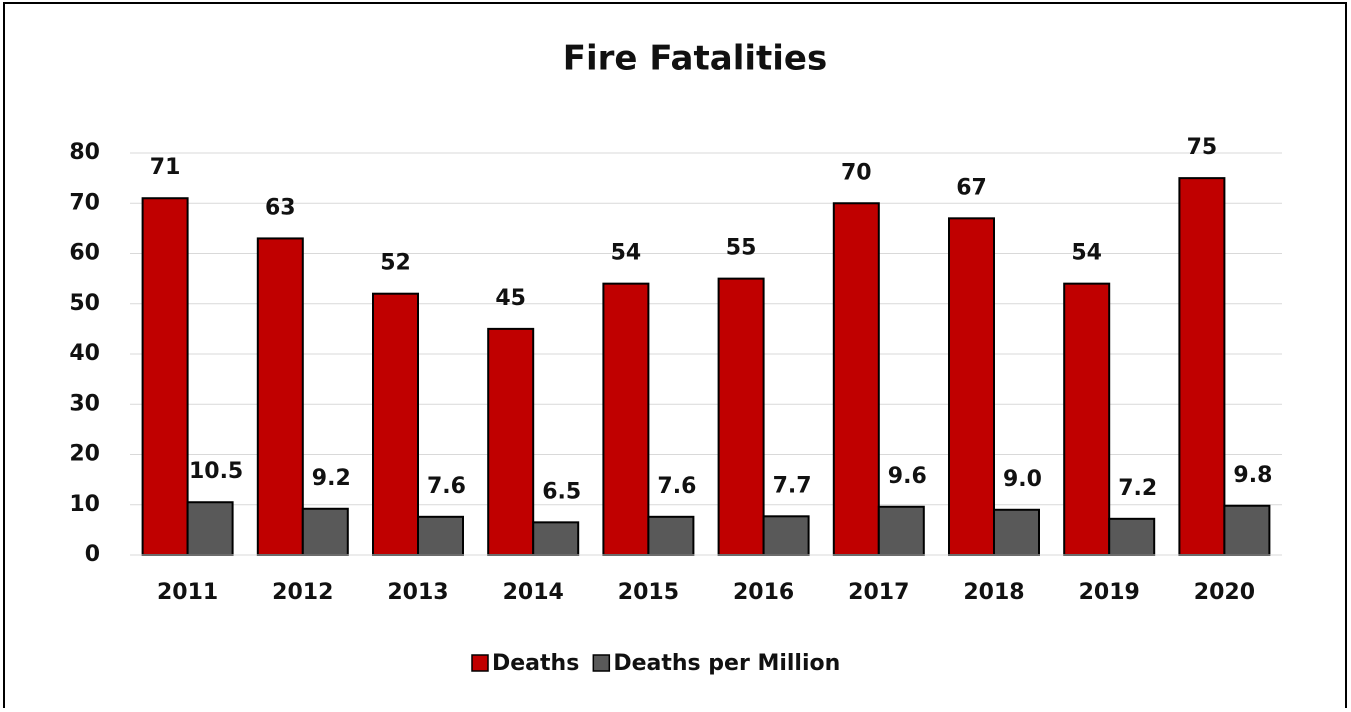  Describe the element at coordinates (417, 592) in the screenshot. I see `x-tick-label: 2013` at that location.